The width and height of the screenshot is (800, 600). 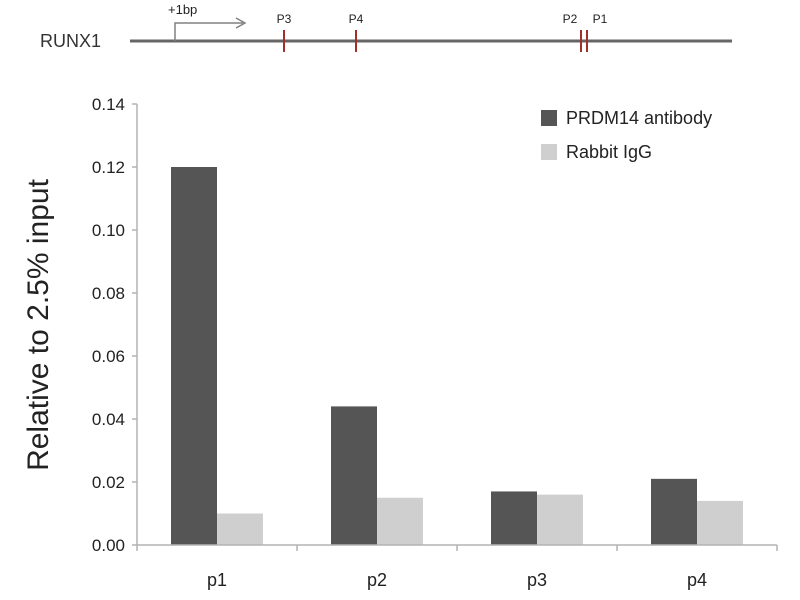 What do you see at coordinates (626, 135) in the screenshot?
I see `legend: PRDM14 antibody Rabbit IgG` at bounding box center [626, 135].